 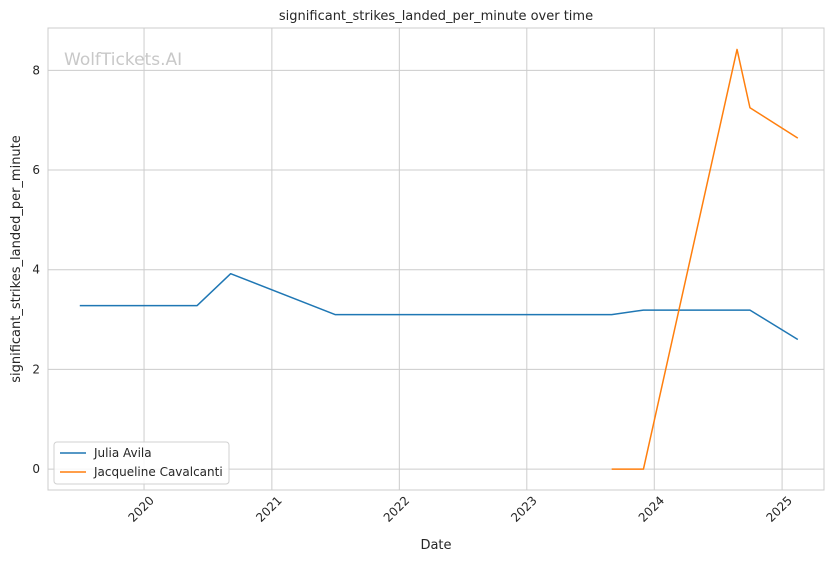 What do you see at coordinates (439, 306) in the screenshot?
I see `series-line-julia-avila` at bounding box center [439, 306].